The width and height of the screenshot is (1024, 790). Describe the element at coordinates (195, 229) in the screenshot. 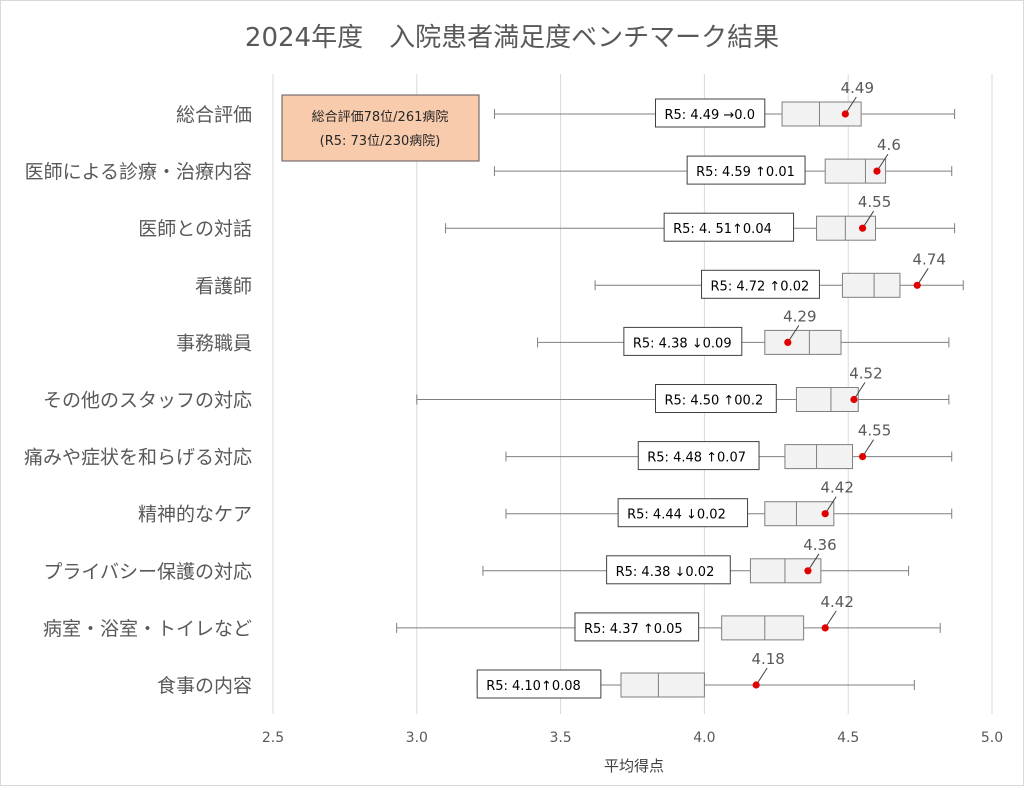

I see `category-label: 医師との対話` at that location.